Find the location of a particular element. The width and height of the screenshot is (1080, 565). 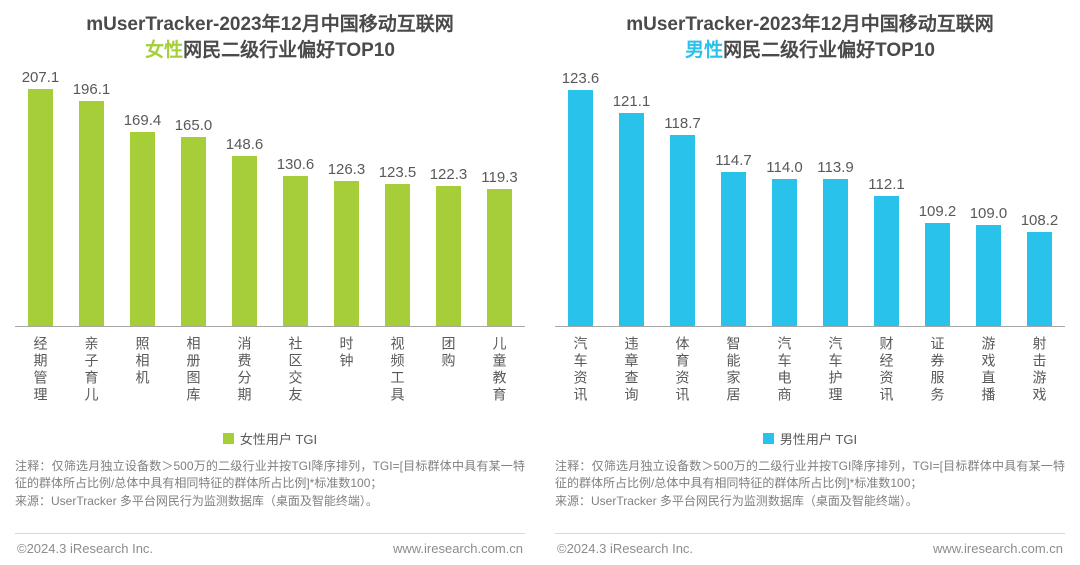

x-axis-label: 证券服务 is located at coordinates (937, 370).